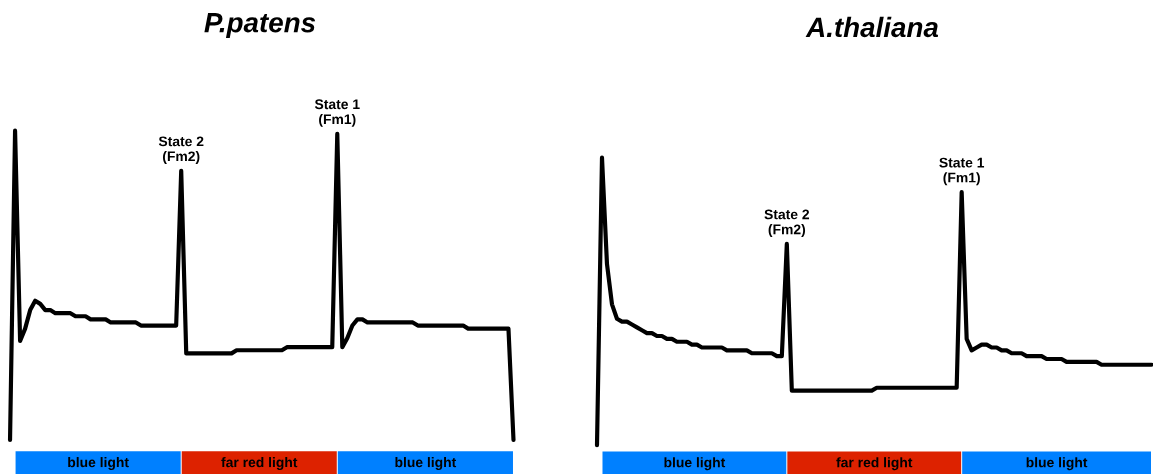  What do you see at coordinates (337, 113) in the screenshot?
I see `text: State 1 (Fm1)` at bounding box center [337, 113].